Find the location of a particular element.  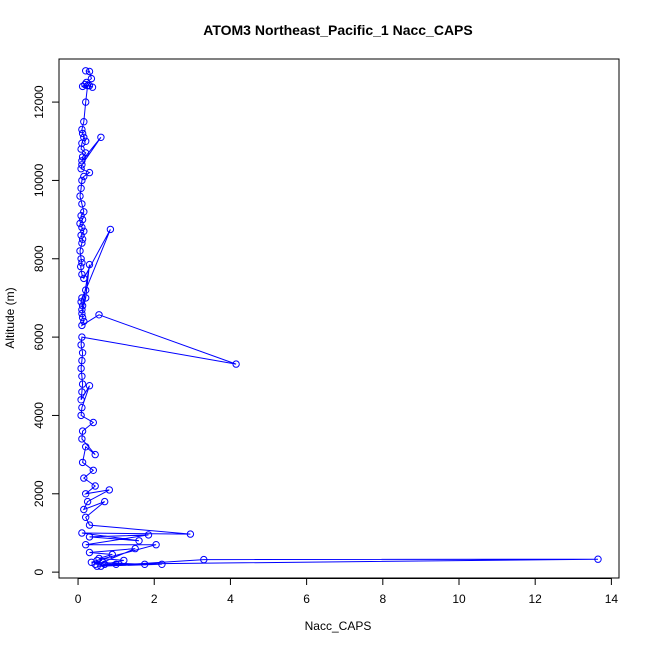

x-axis: 0 2 4 6 8 10 12 14 is located at coordinates (347, 592).